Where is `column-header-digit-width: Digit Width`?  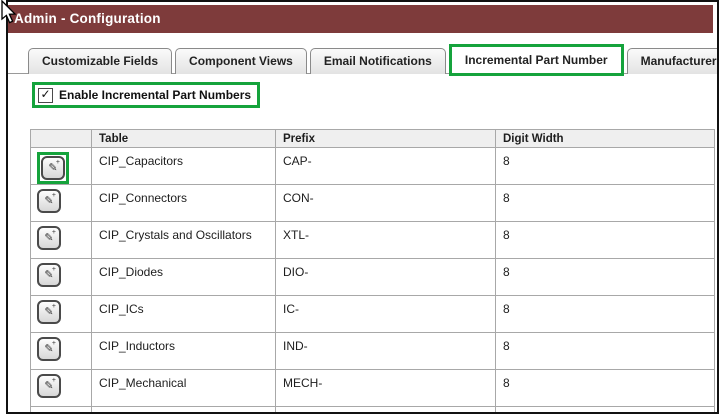
column-header-digit-width: Digit Width is located at coordinates (605, 138).